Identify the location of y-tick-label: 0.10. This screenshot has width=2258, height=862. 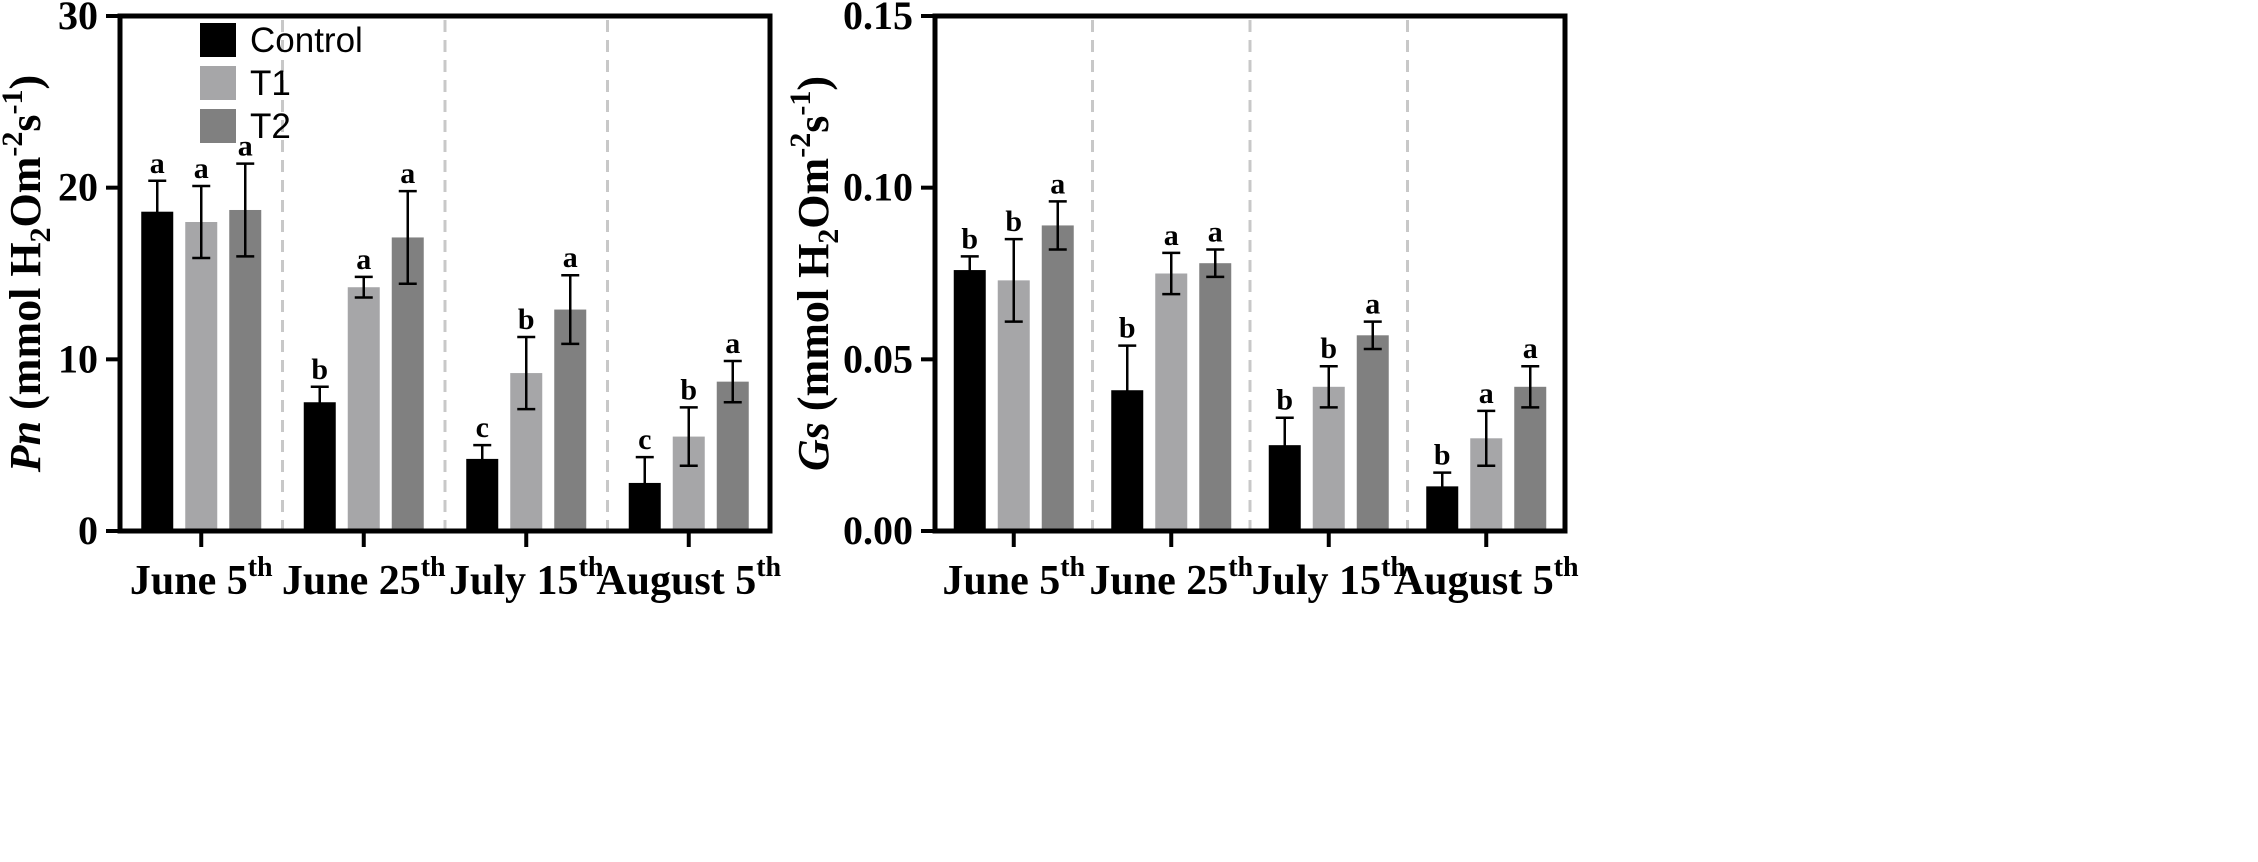
(878, 187).